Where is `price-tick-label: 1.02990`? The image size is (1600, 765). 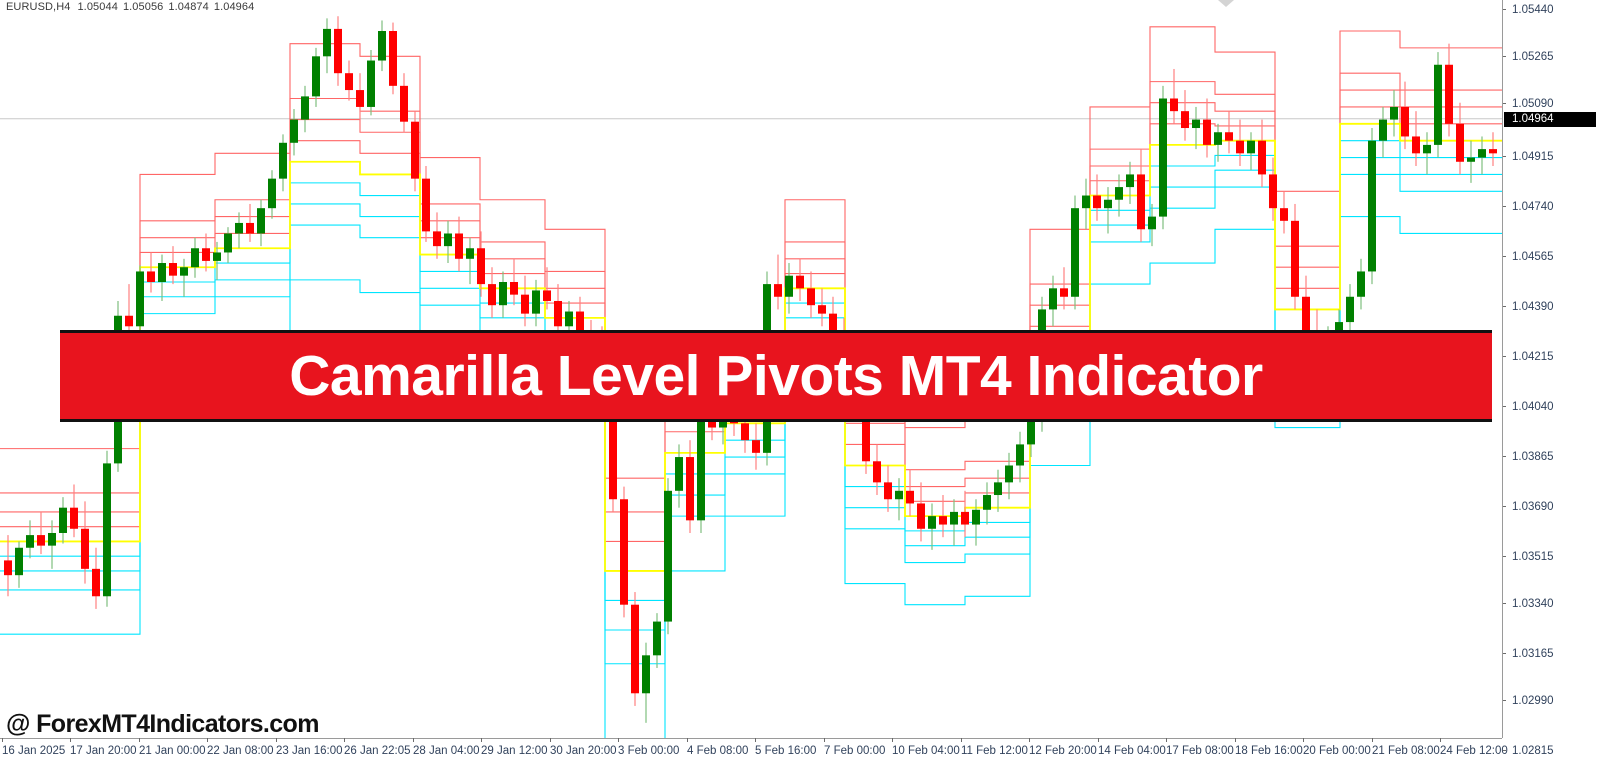
price-tick-label: 1.02990 is located at coordinates (1528, 701).